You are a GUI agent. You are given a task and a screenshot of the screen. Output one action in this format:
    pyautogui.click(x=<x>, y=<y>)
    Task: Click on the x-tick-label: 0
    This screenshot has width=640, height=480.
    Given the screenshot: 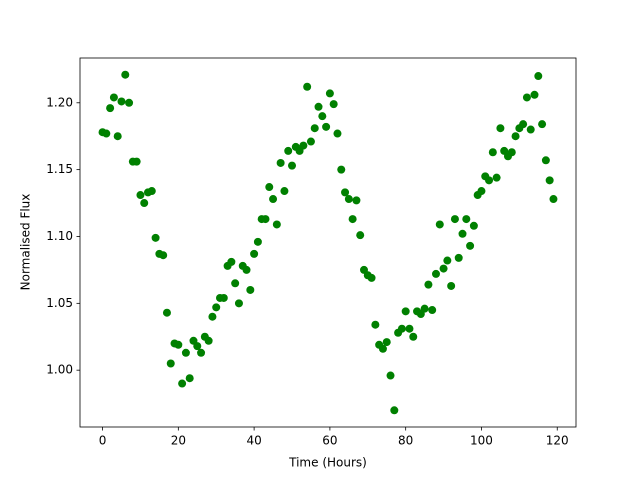 What is the action you would take?
    pyautogui.click(x=103, y=441)
    